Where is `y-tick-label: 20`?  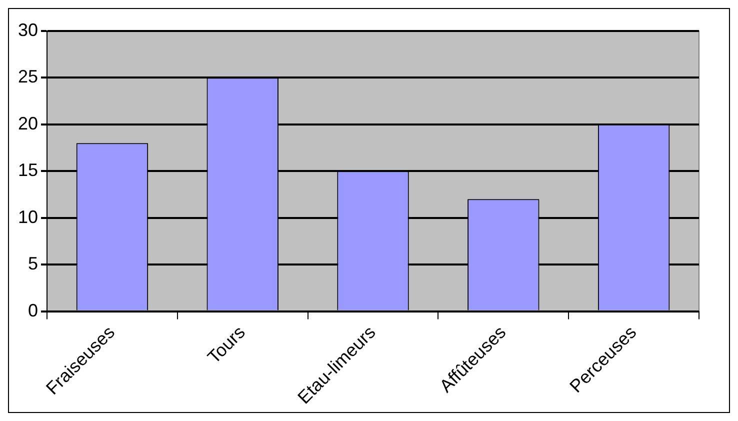 y-tick-label: 20 is located at coordinates (28, 123).